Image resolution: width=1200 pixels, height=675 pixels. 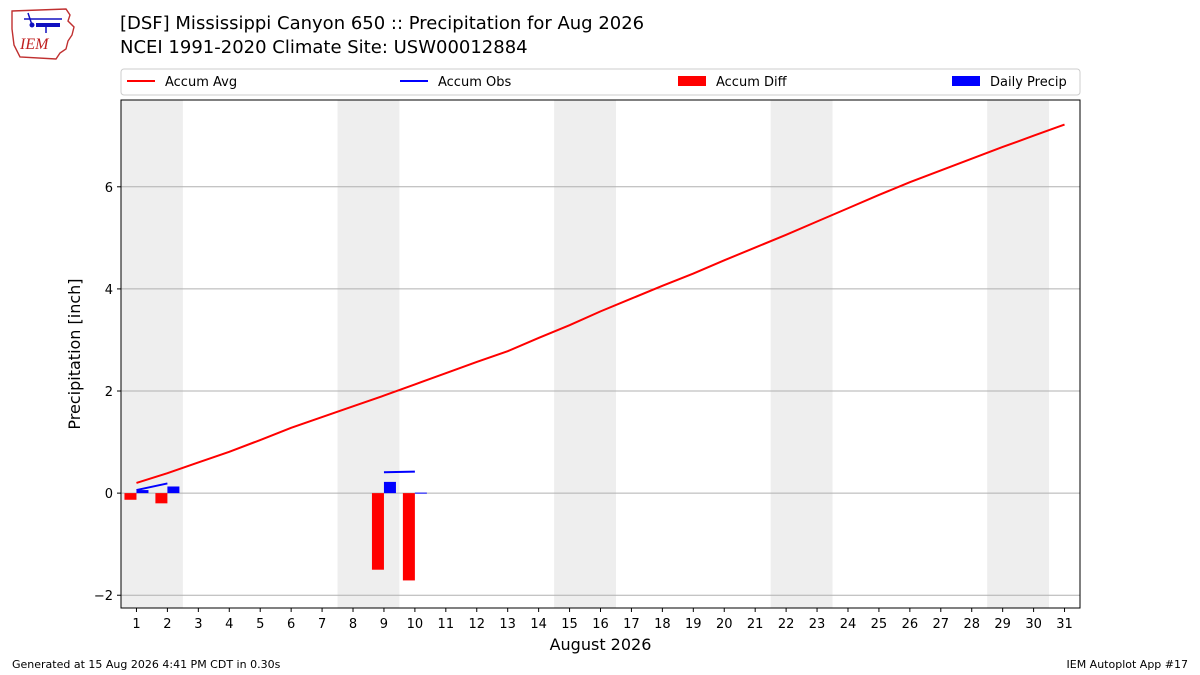 I want to click on x-tick-label: 17, so click(x=631, y=624).